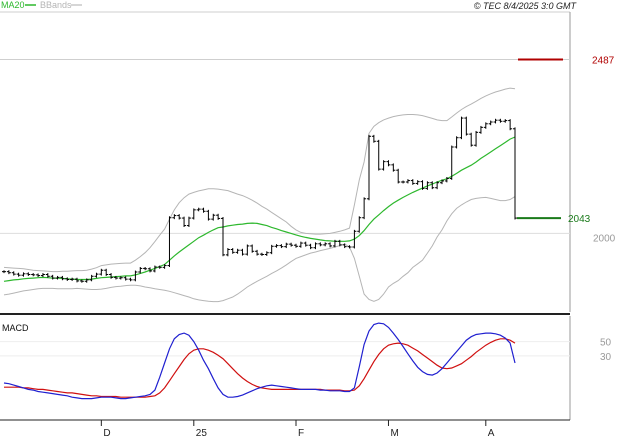 The image size is (627, 440). What do you see at coordinates (13, 5) in the screenshot?
I see `legend-ma20-label: MA20` at bounding box center [13, 5].